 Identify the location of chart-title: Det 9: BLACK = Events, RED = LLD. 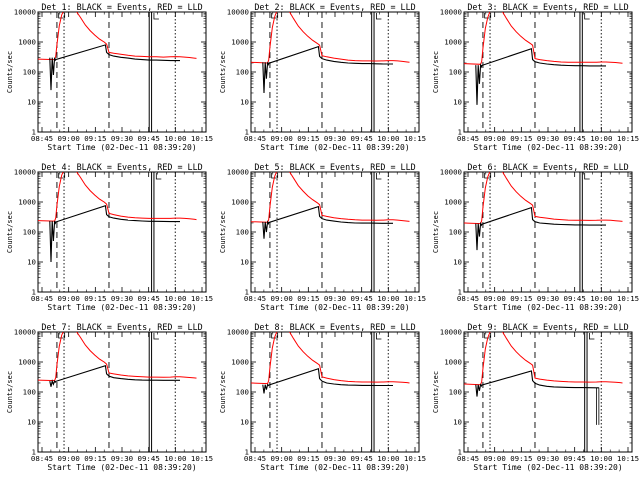
(547, 327).